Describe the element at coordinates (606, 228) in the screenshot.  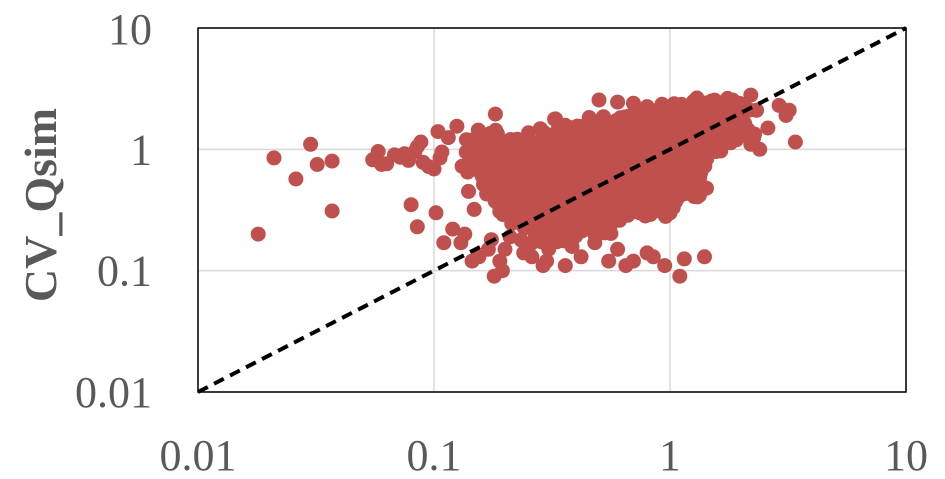
I see `data-point-1971` at that location.